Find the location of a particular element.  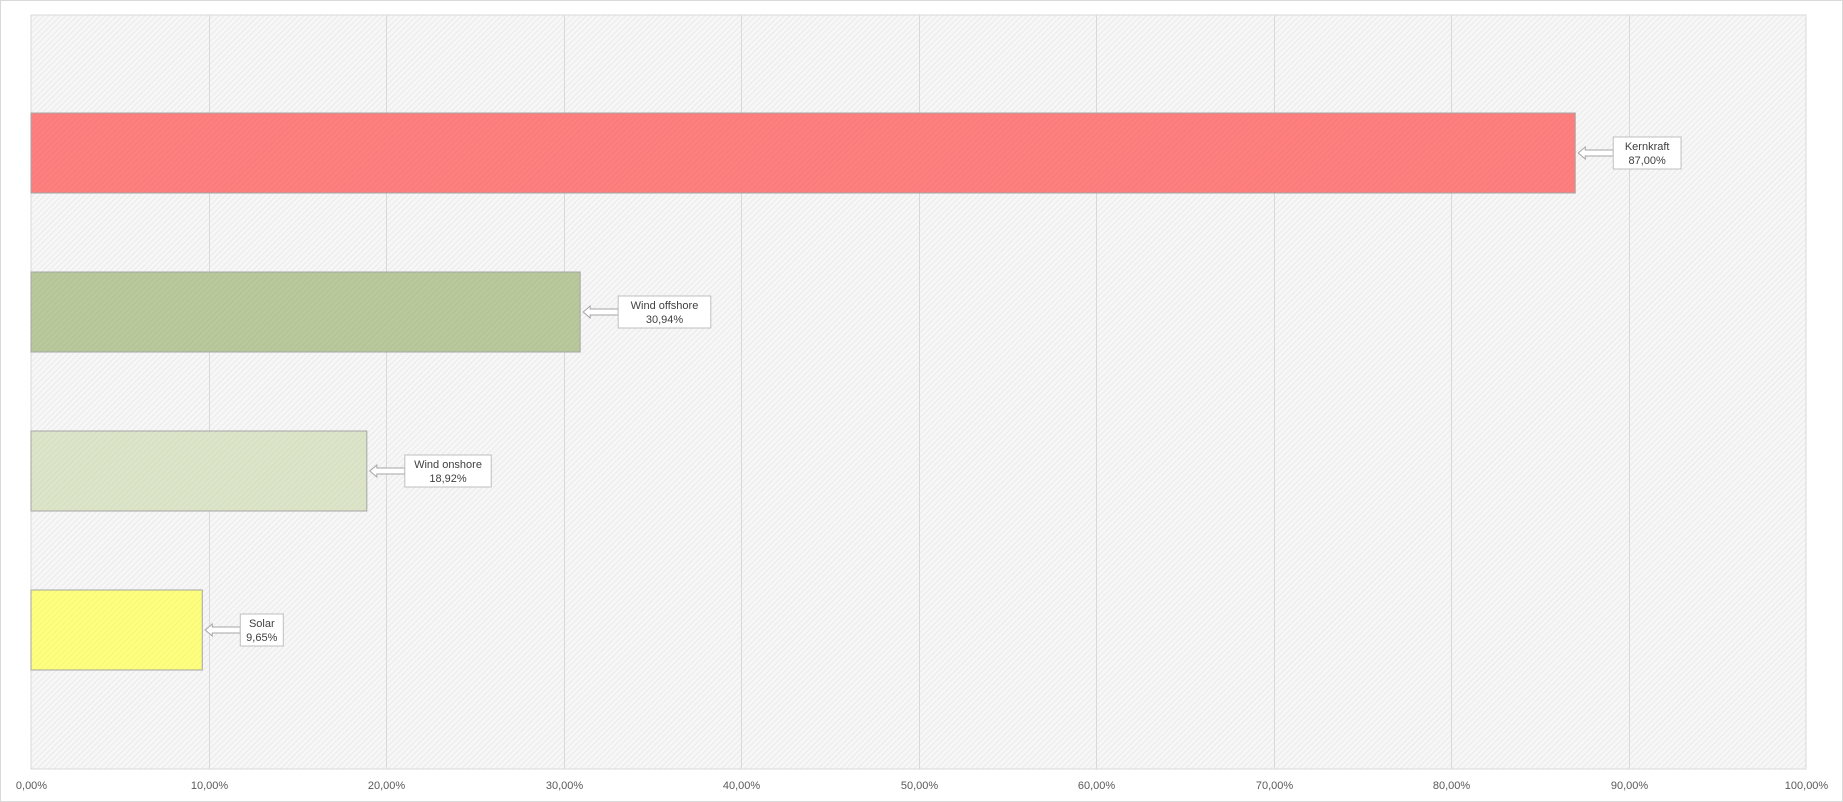

data-label-value: 18,92% is located at coordinates (448, 479).